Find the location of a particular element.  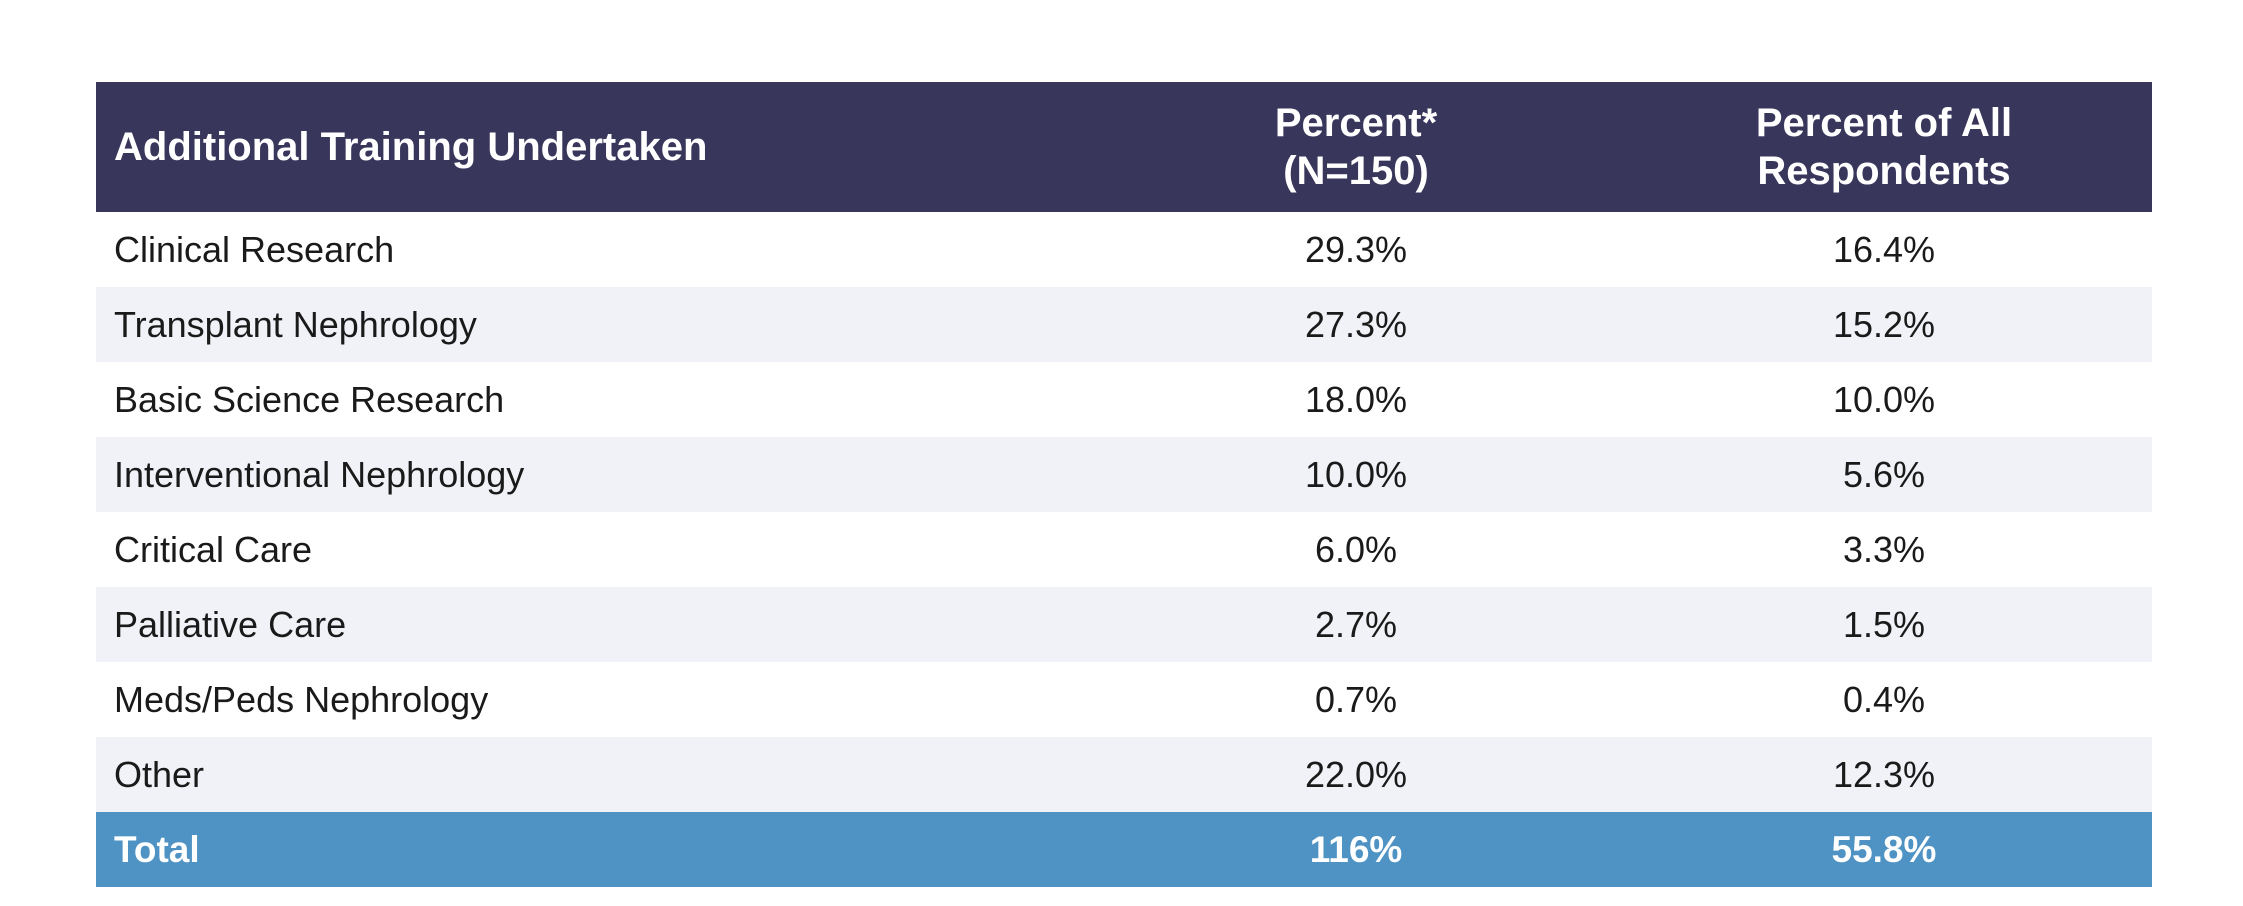

row-percent: 10.0% is located at coordinates (1356, 474).